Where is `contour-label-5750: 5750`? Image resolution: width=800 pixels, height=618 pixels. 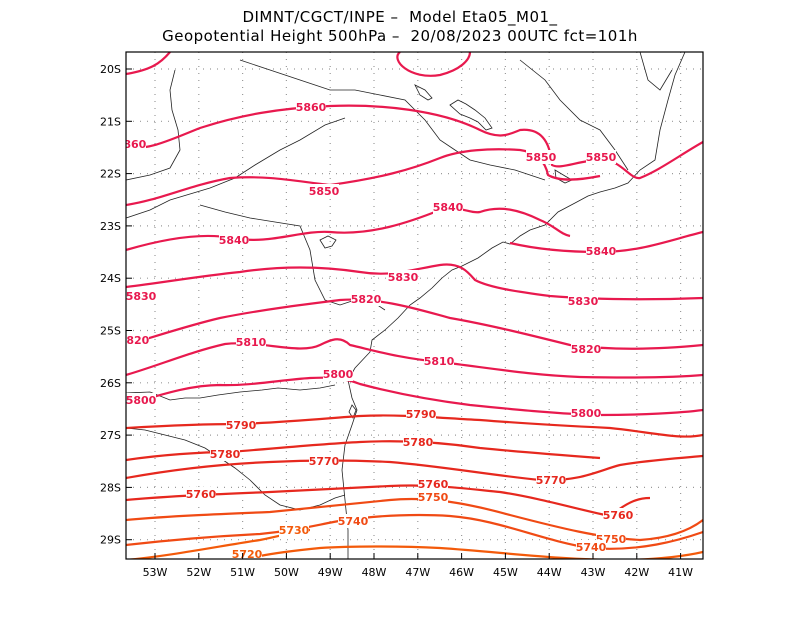 contour-label-5750: 5750 is located at coordinates (433, 497).